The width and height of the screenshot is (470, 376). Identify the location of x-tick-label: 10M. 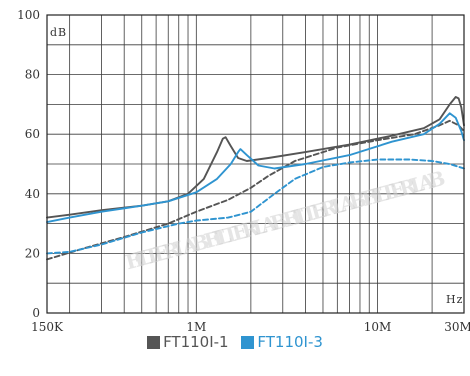
(378, 327).